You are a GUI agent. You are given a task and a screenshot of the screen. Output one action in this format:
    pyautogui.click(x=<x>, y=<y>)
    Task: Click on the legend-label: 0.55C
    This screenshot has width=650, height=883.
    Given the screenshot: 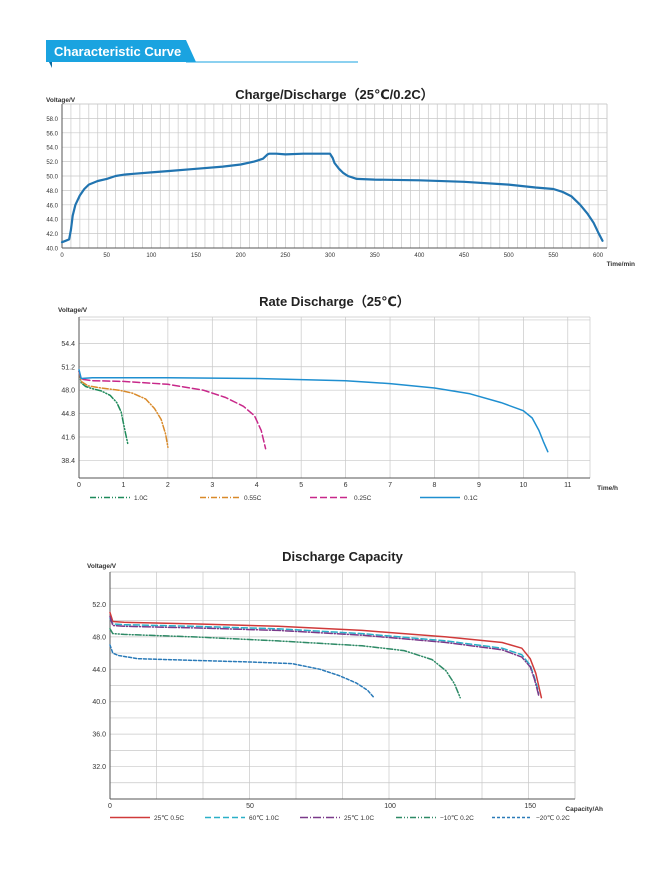 What is the action you would take?
    pyautogui.click(x=253, y=498)
    